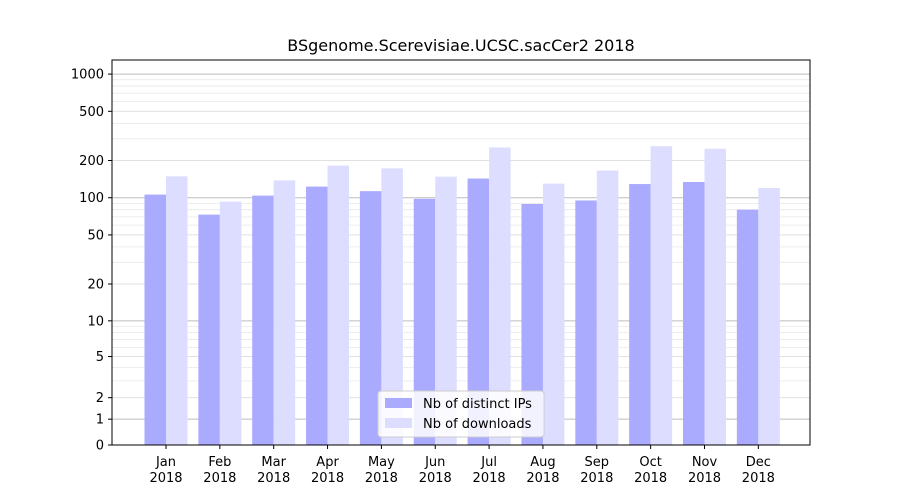 This screenshot has width=900, height=500. I want to click on y-tick-label: 20, so click(95, 285).